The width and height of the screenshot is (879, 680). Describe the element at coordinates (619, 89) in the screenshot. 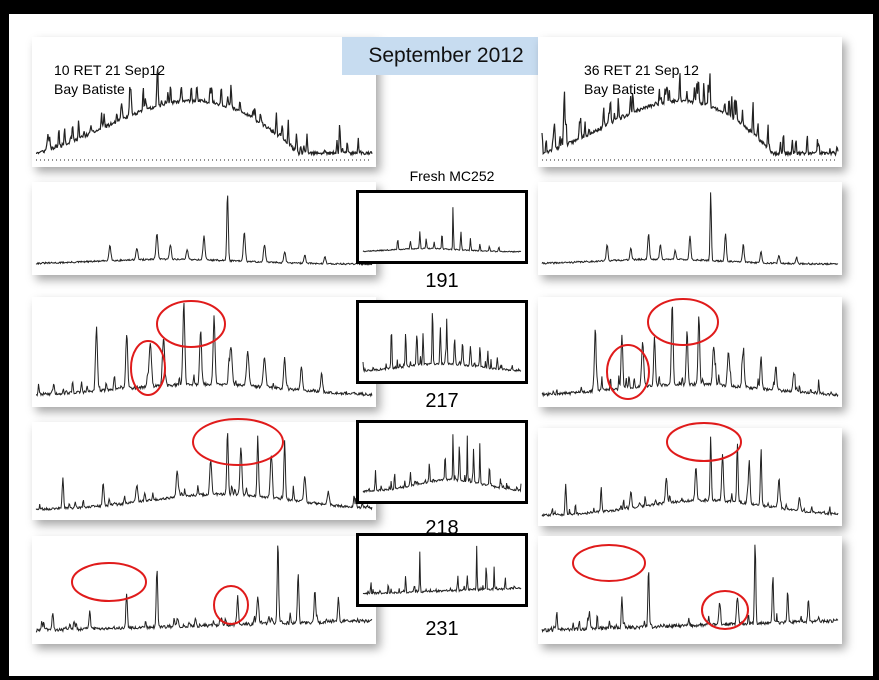

I see `right-site-name: Bay Batiste` at that location.